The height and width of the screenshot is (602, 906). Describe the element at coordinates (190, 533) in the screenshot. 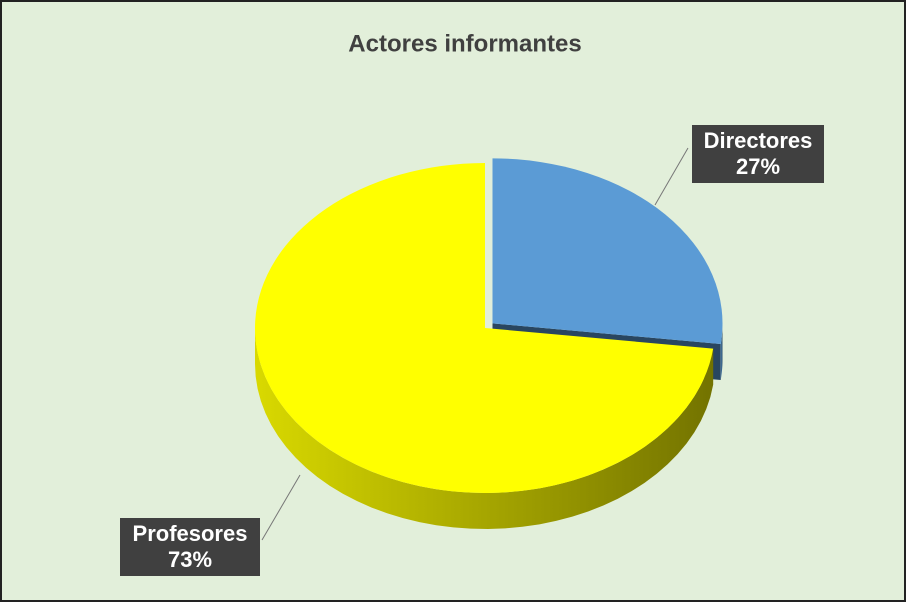

I see `data-label-name: Profesores` at that location.